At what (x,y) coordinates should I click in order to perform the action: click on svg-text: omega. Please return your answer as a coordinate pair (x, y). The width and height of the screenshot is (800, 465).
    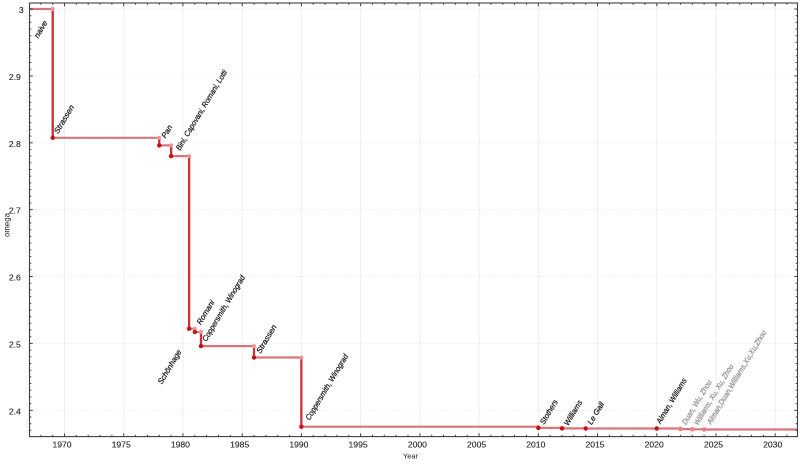
    Looking at the image, I should click on (6, 224).